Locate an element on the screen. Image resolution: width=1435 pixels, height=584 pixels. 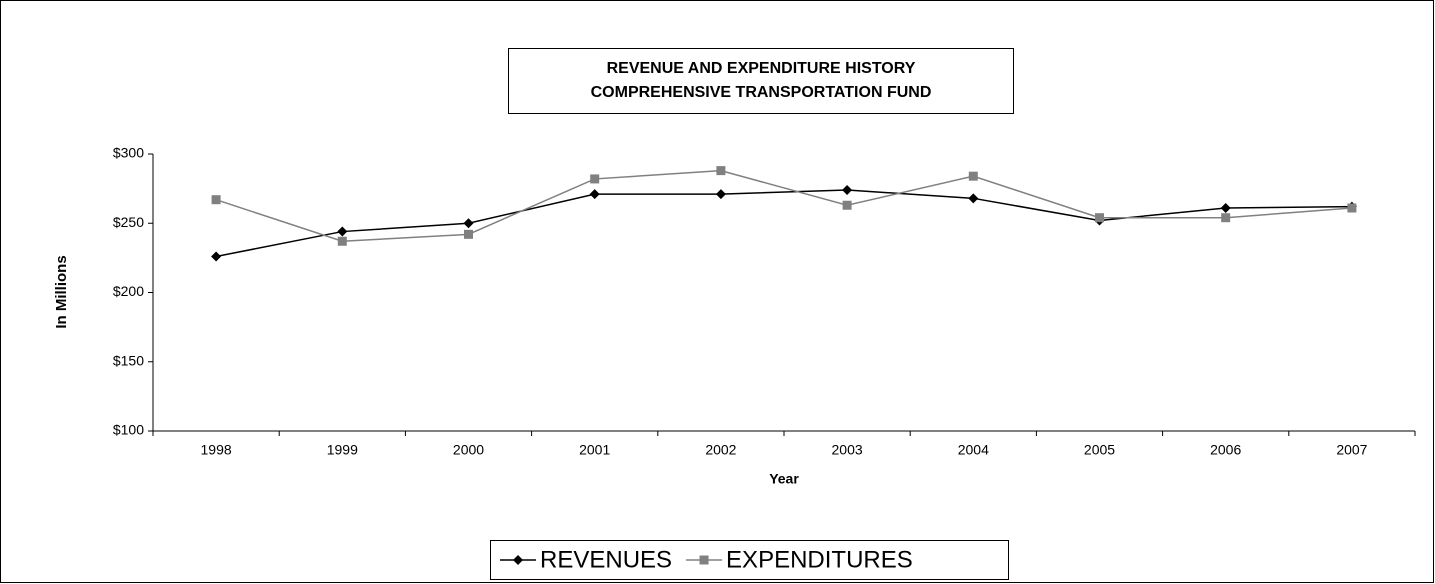
y-tick-label: $250 is located at coordinates (128, 222).